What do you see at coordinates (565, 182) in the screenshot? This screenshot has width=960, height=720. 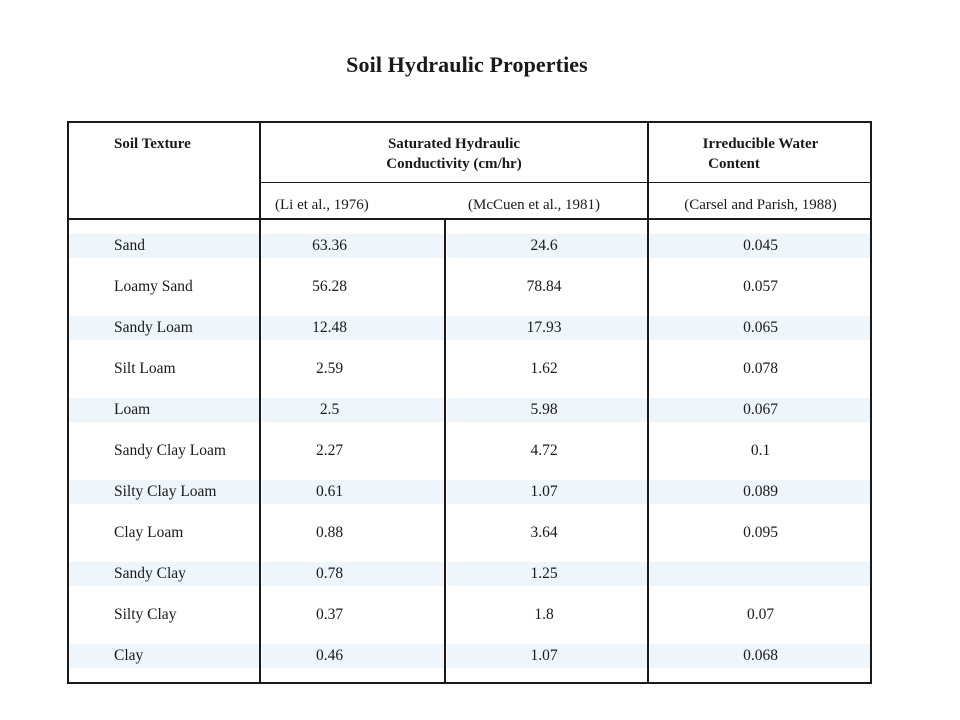 I see `divider-header-sub` at bounding box center [565, 182].